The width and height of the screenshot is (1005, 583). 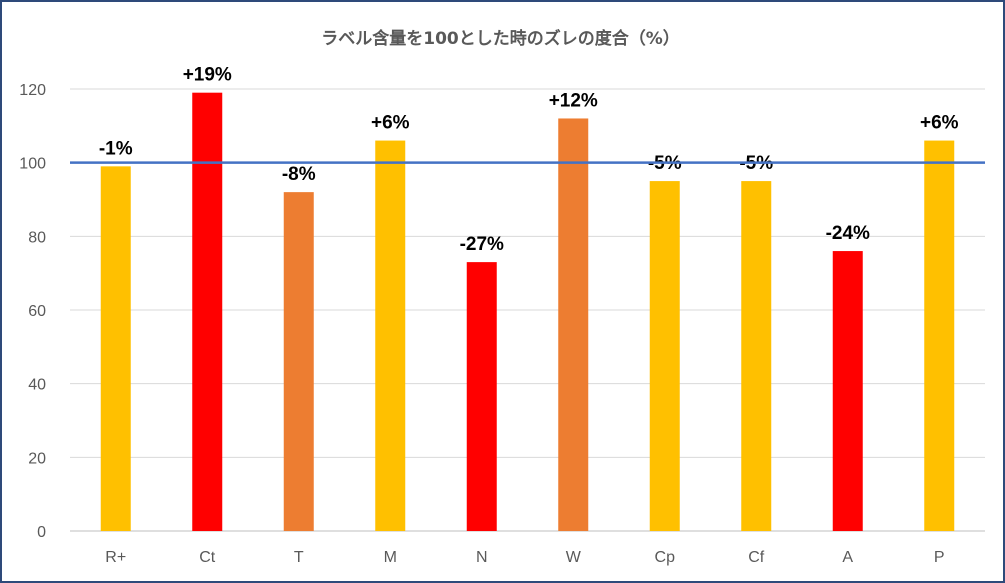 What do you see at coordinates (115, 557) in the screenshot?
I see `x-tick-label: R+` at bounding box center [115, 557].